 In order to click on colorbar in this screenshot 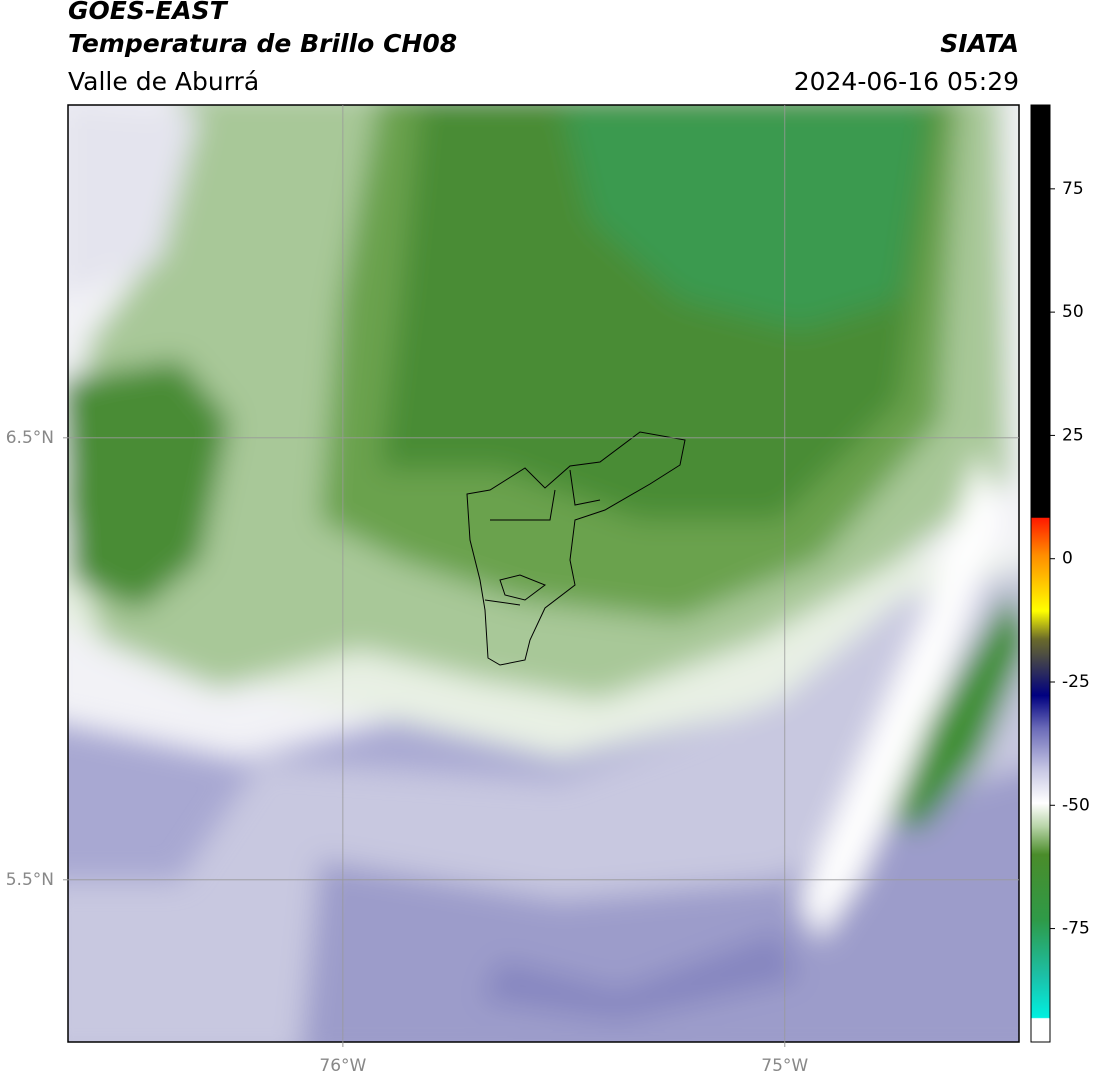, I will do `click(1040, 573)`.